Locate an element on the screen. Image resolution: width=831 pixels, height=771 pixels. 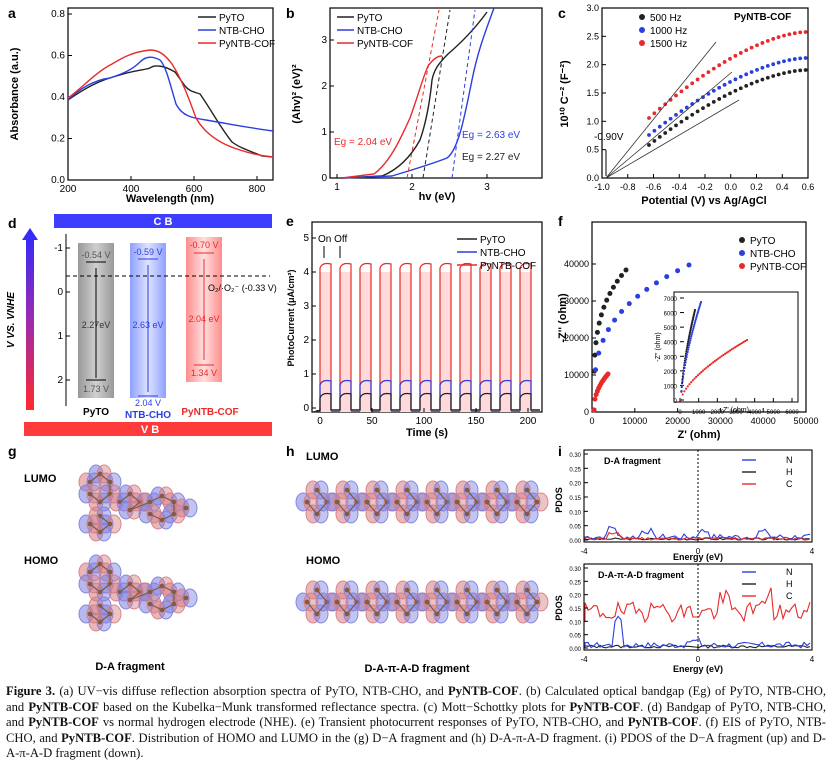
xtick-c: -0.8 is located at coordinates (628, 187).